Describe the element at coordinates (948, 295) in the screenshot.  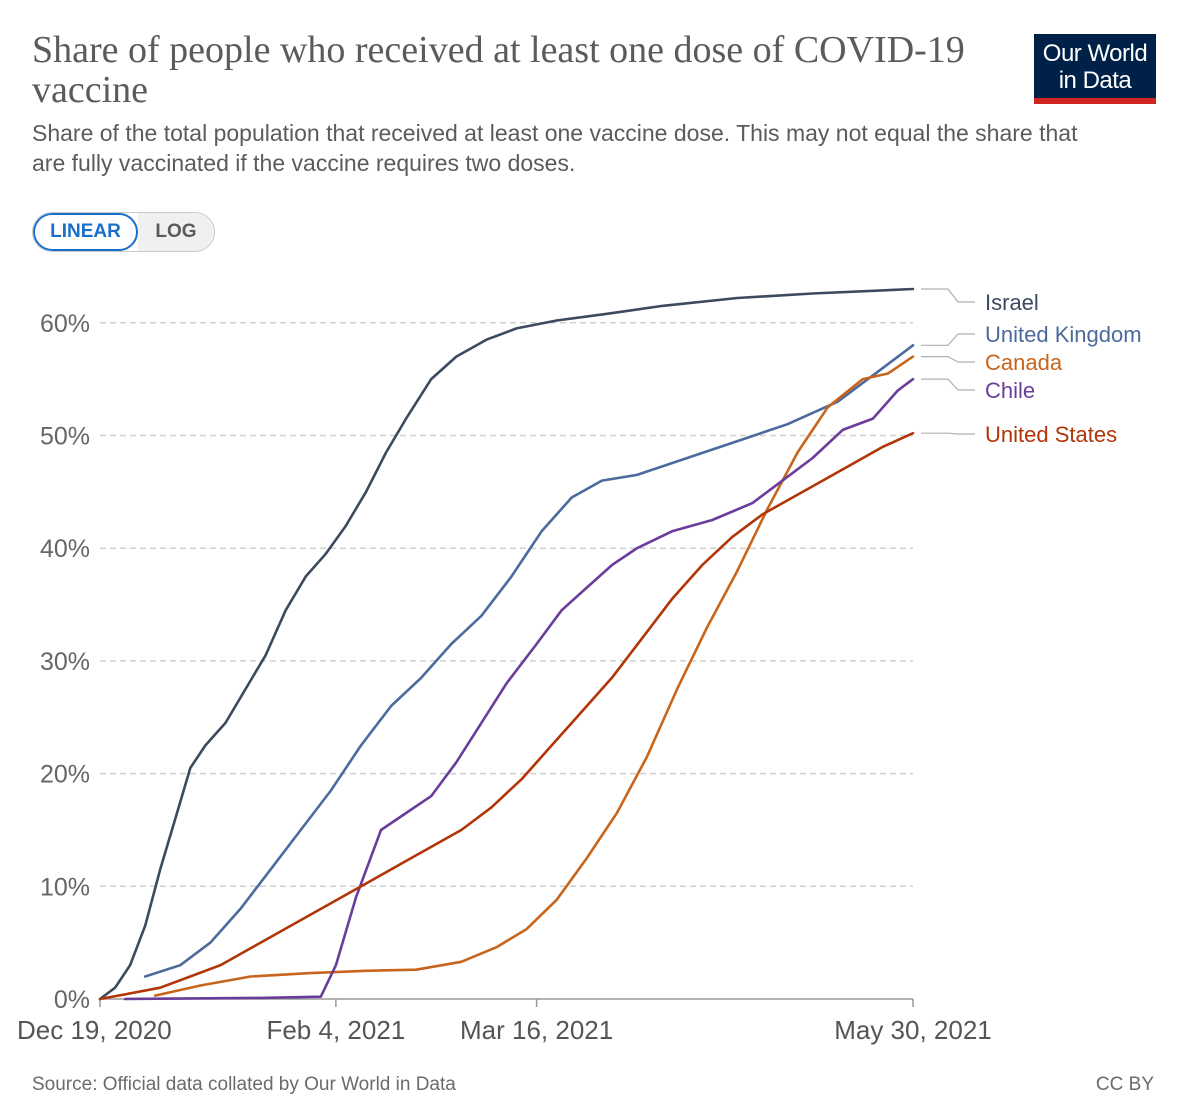
I see `label-connector-israel` at that location.